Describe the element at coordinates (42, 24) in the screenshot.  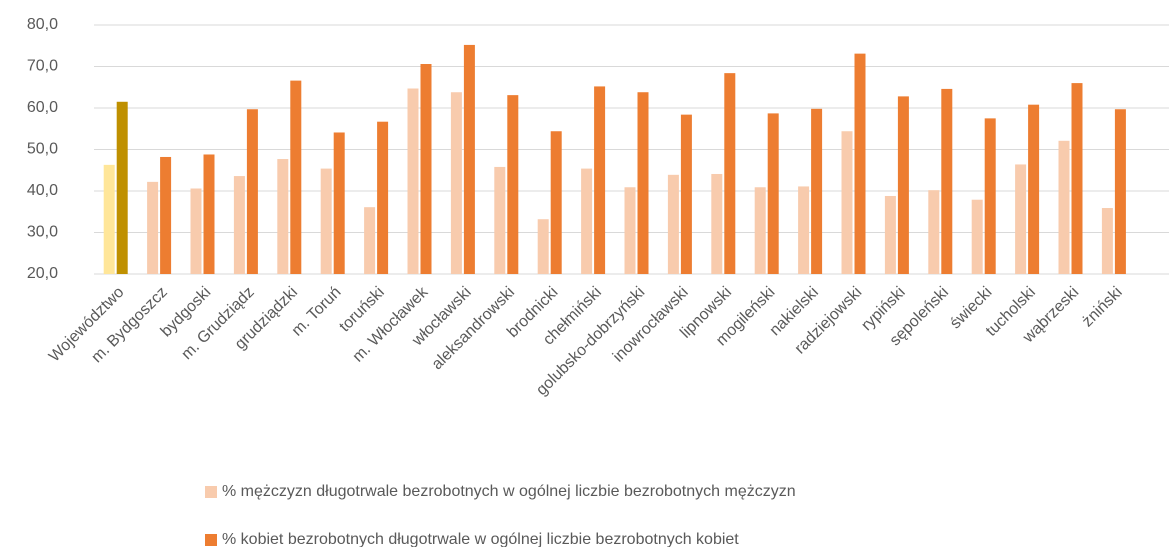
I see `y-tick-label: 80,0` at that location.